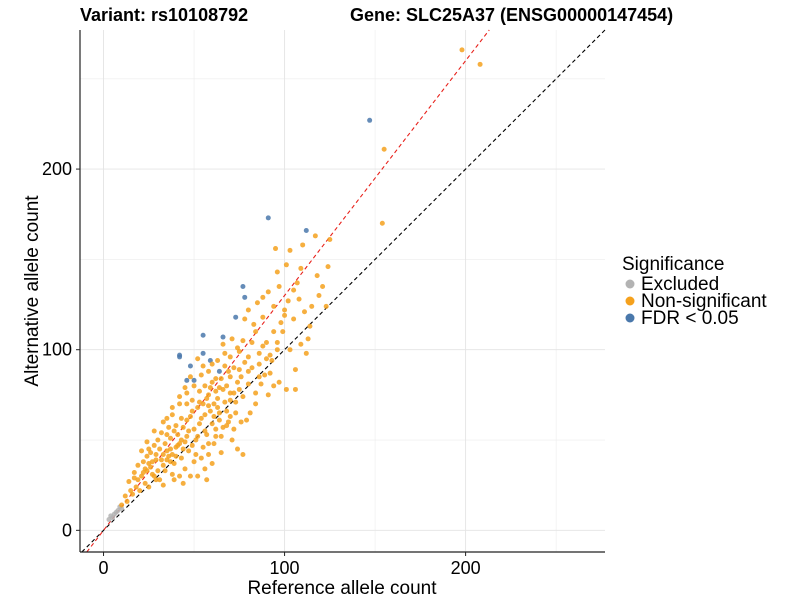  I want to click on legend-non-significant-swatch, so click(630, 301).